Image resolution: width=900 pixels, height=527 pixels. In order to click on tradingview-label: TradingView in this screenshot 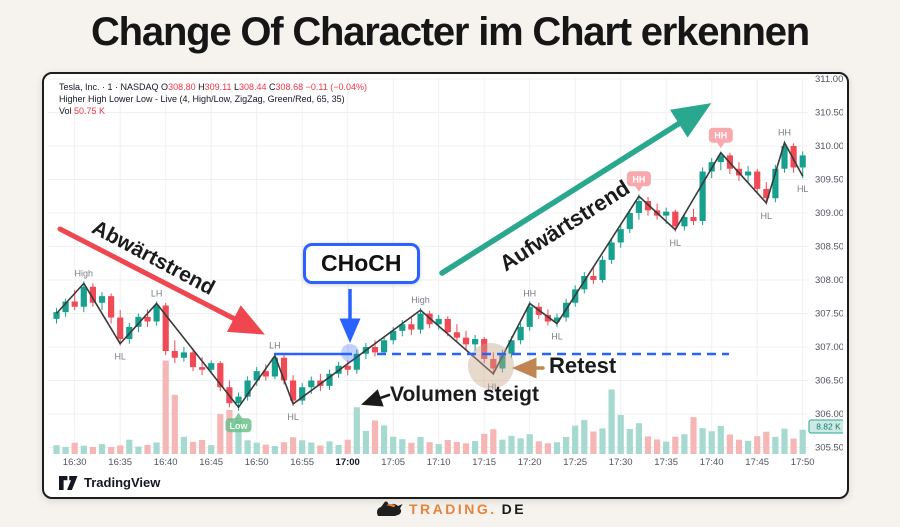, I will do `click(122, 482)`.